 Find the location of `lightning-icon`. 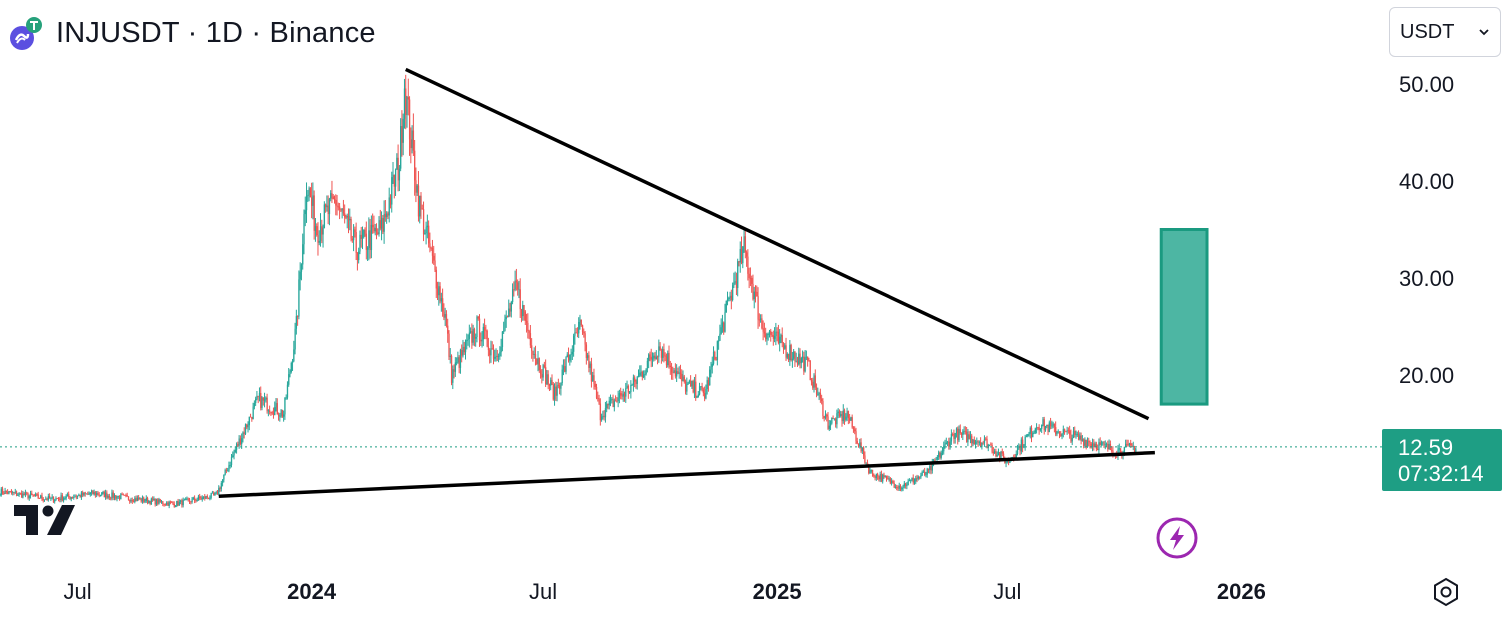

lightning-icon is located at coordinates (1177, 538).